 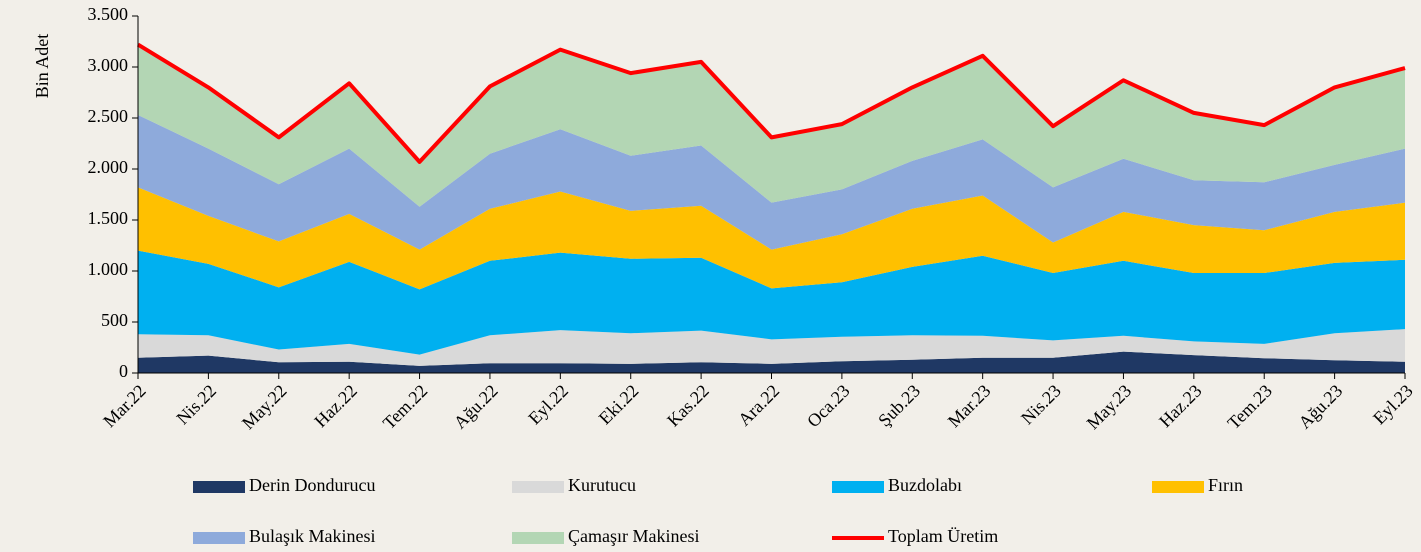 What do you see at coordinates (196, 405) in the screenshot?
I see `x-tick-label: Nis.22` at bounding box center [196, 405].